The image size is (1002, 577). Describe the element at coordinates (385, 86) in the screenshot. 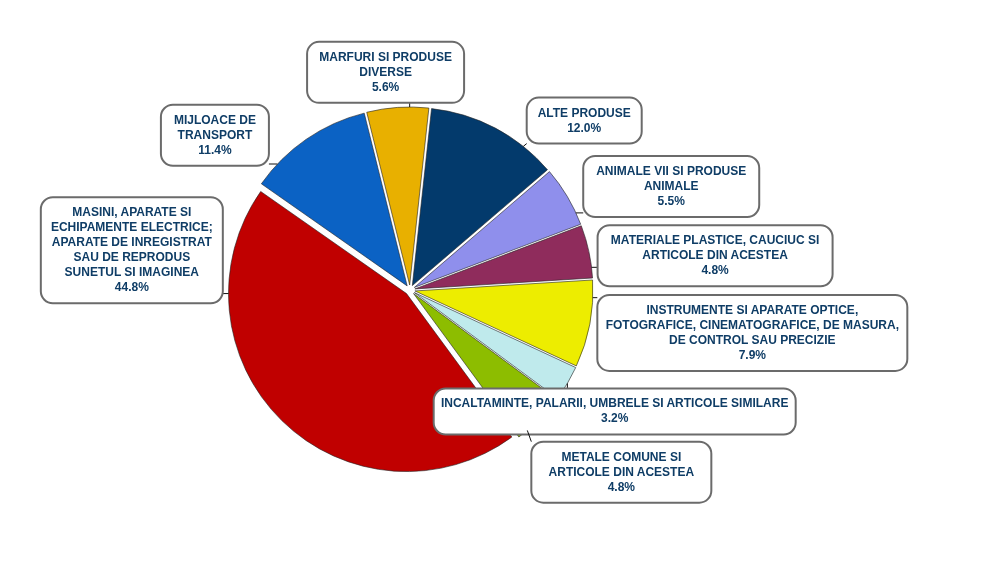

I see `data-label: 5.6%` at that location.